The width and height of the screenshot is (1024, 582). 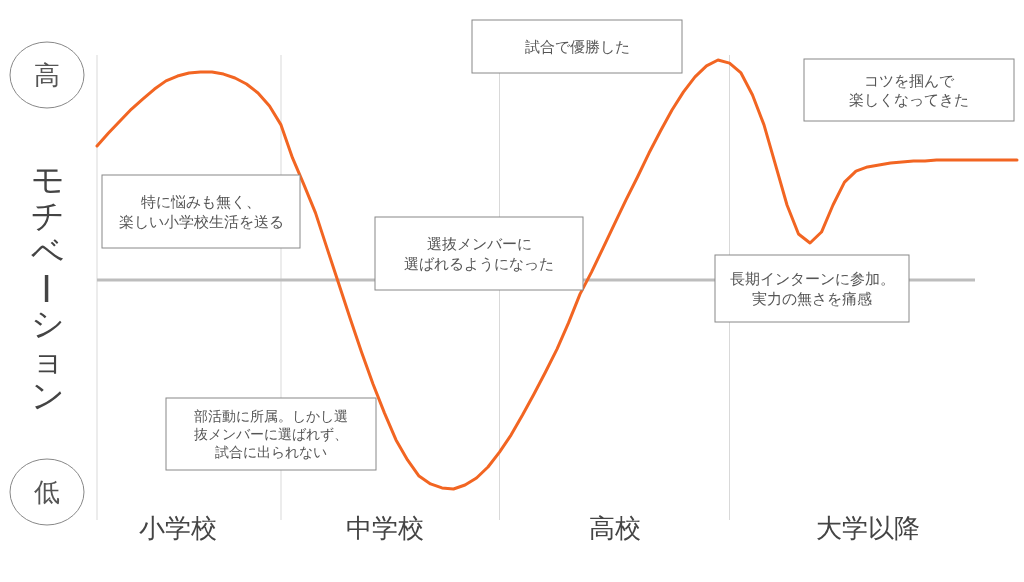 I want to click on annotation: 試合で優勝した, so click(x=577, y=46).